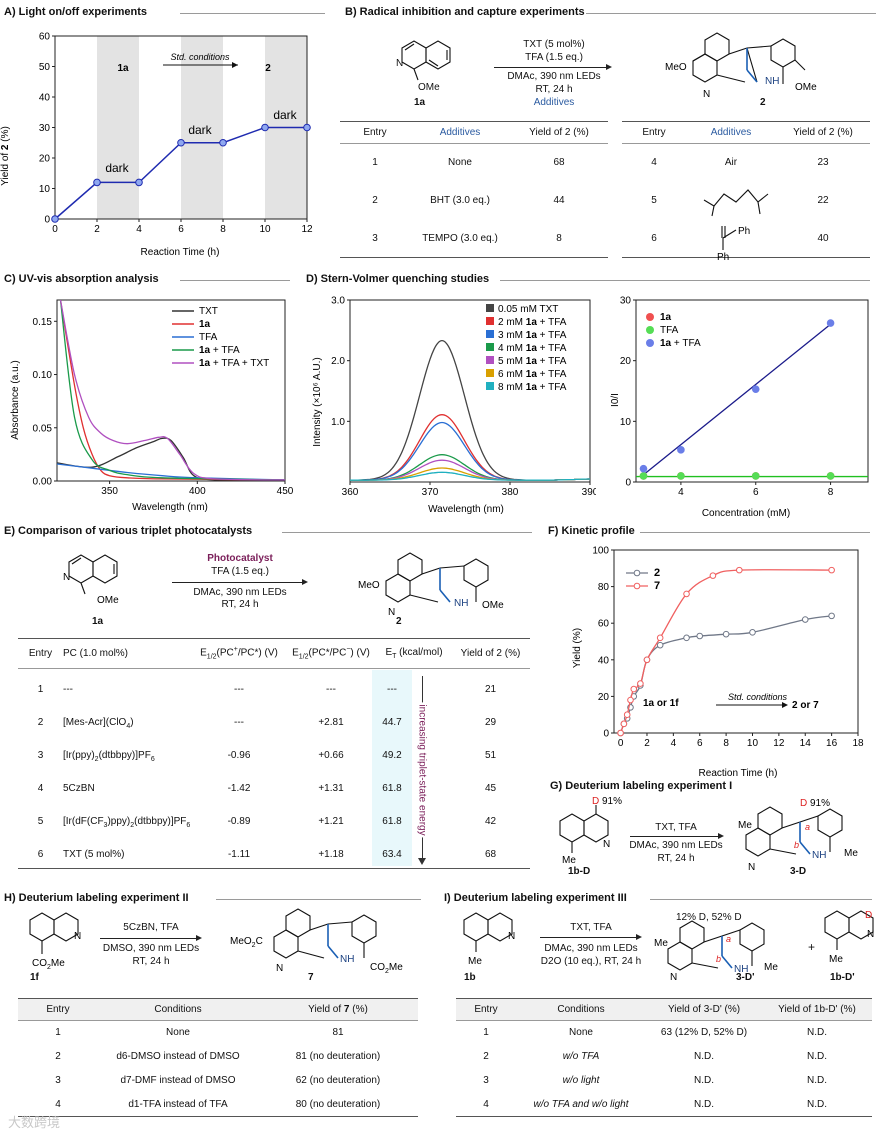  Describe the element at coordinates (43, 428) in the screenshot. I see `chart-c-ytick-label: 0.05` at that location.